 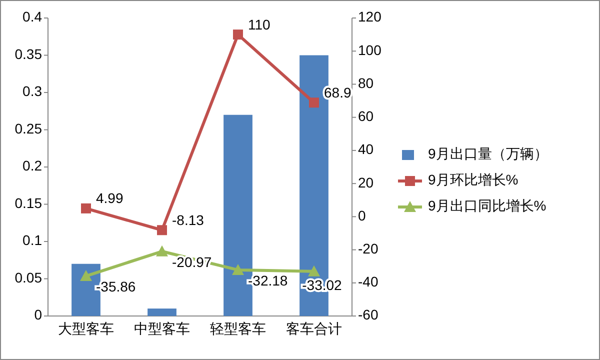 I want to click on y2tick: -60, so click(x=368, y=314).